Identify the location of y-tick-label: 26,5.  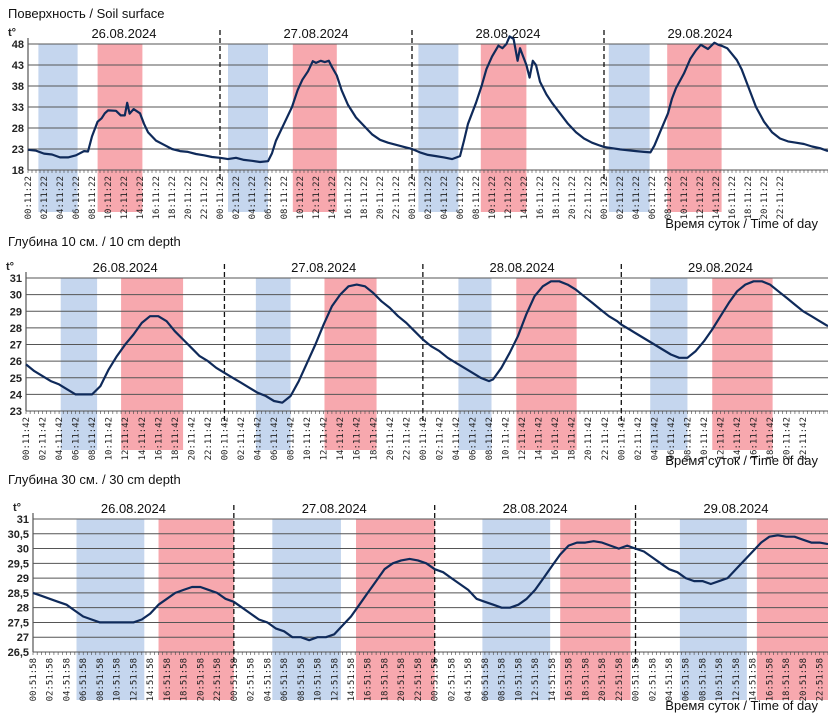
(18, 653).